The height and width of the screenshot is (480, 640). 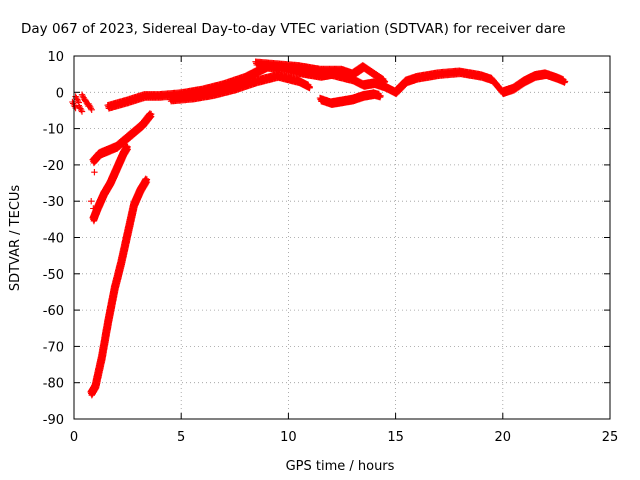 What do you see at coordinates (60, 93) in the screenshot?
I see `y-tick-label: 0` at bounding box center [60, 93].